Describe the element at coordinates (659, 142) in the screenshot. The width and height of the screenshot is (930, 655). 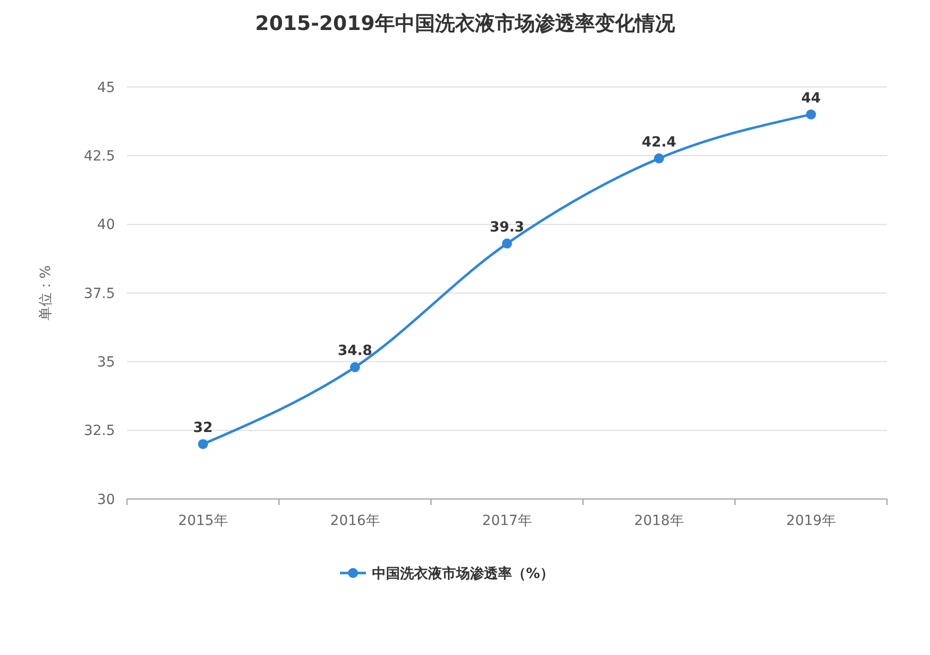
I see `data-label: 42.4` at that location.